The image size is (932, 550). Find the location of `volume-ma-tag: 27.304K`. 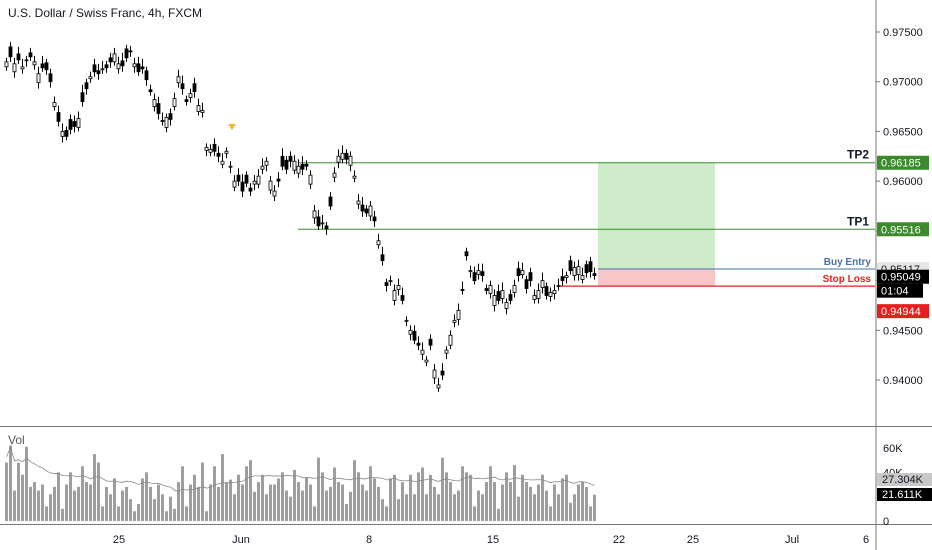

volume-ma-tag: 27.304K is located at coordinates (904, 479).